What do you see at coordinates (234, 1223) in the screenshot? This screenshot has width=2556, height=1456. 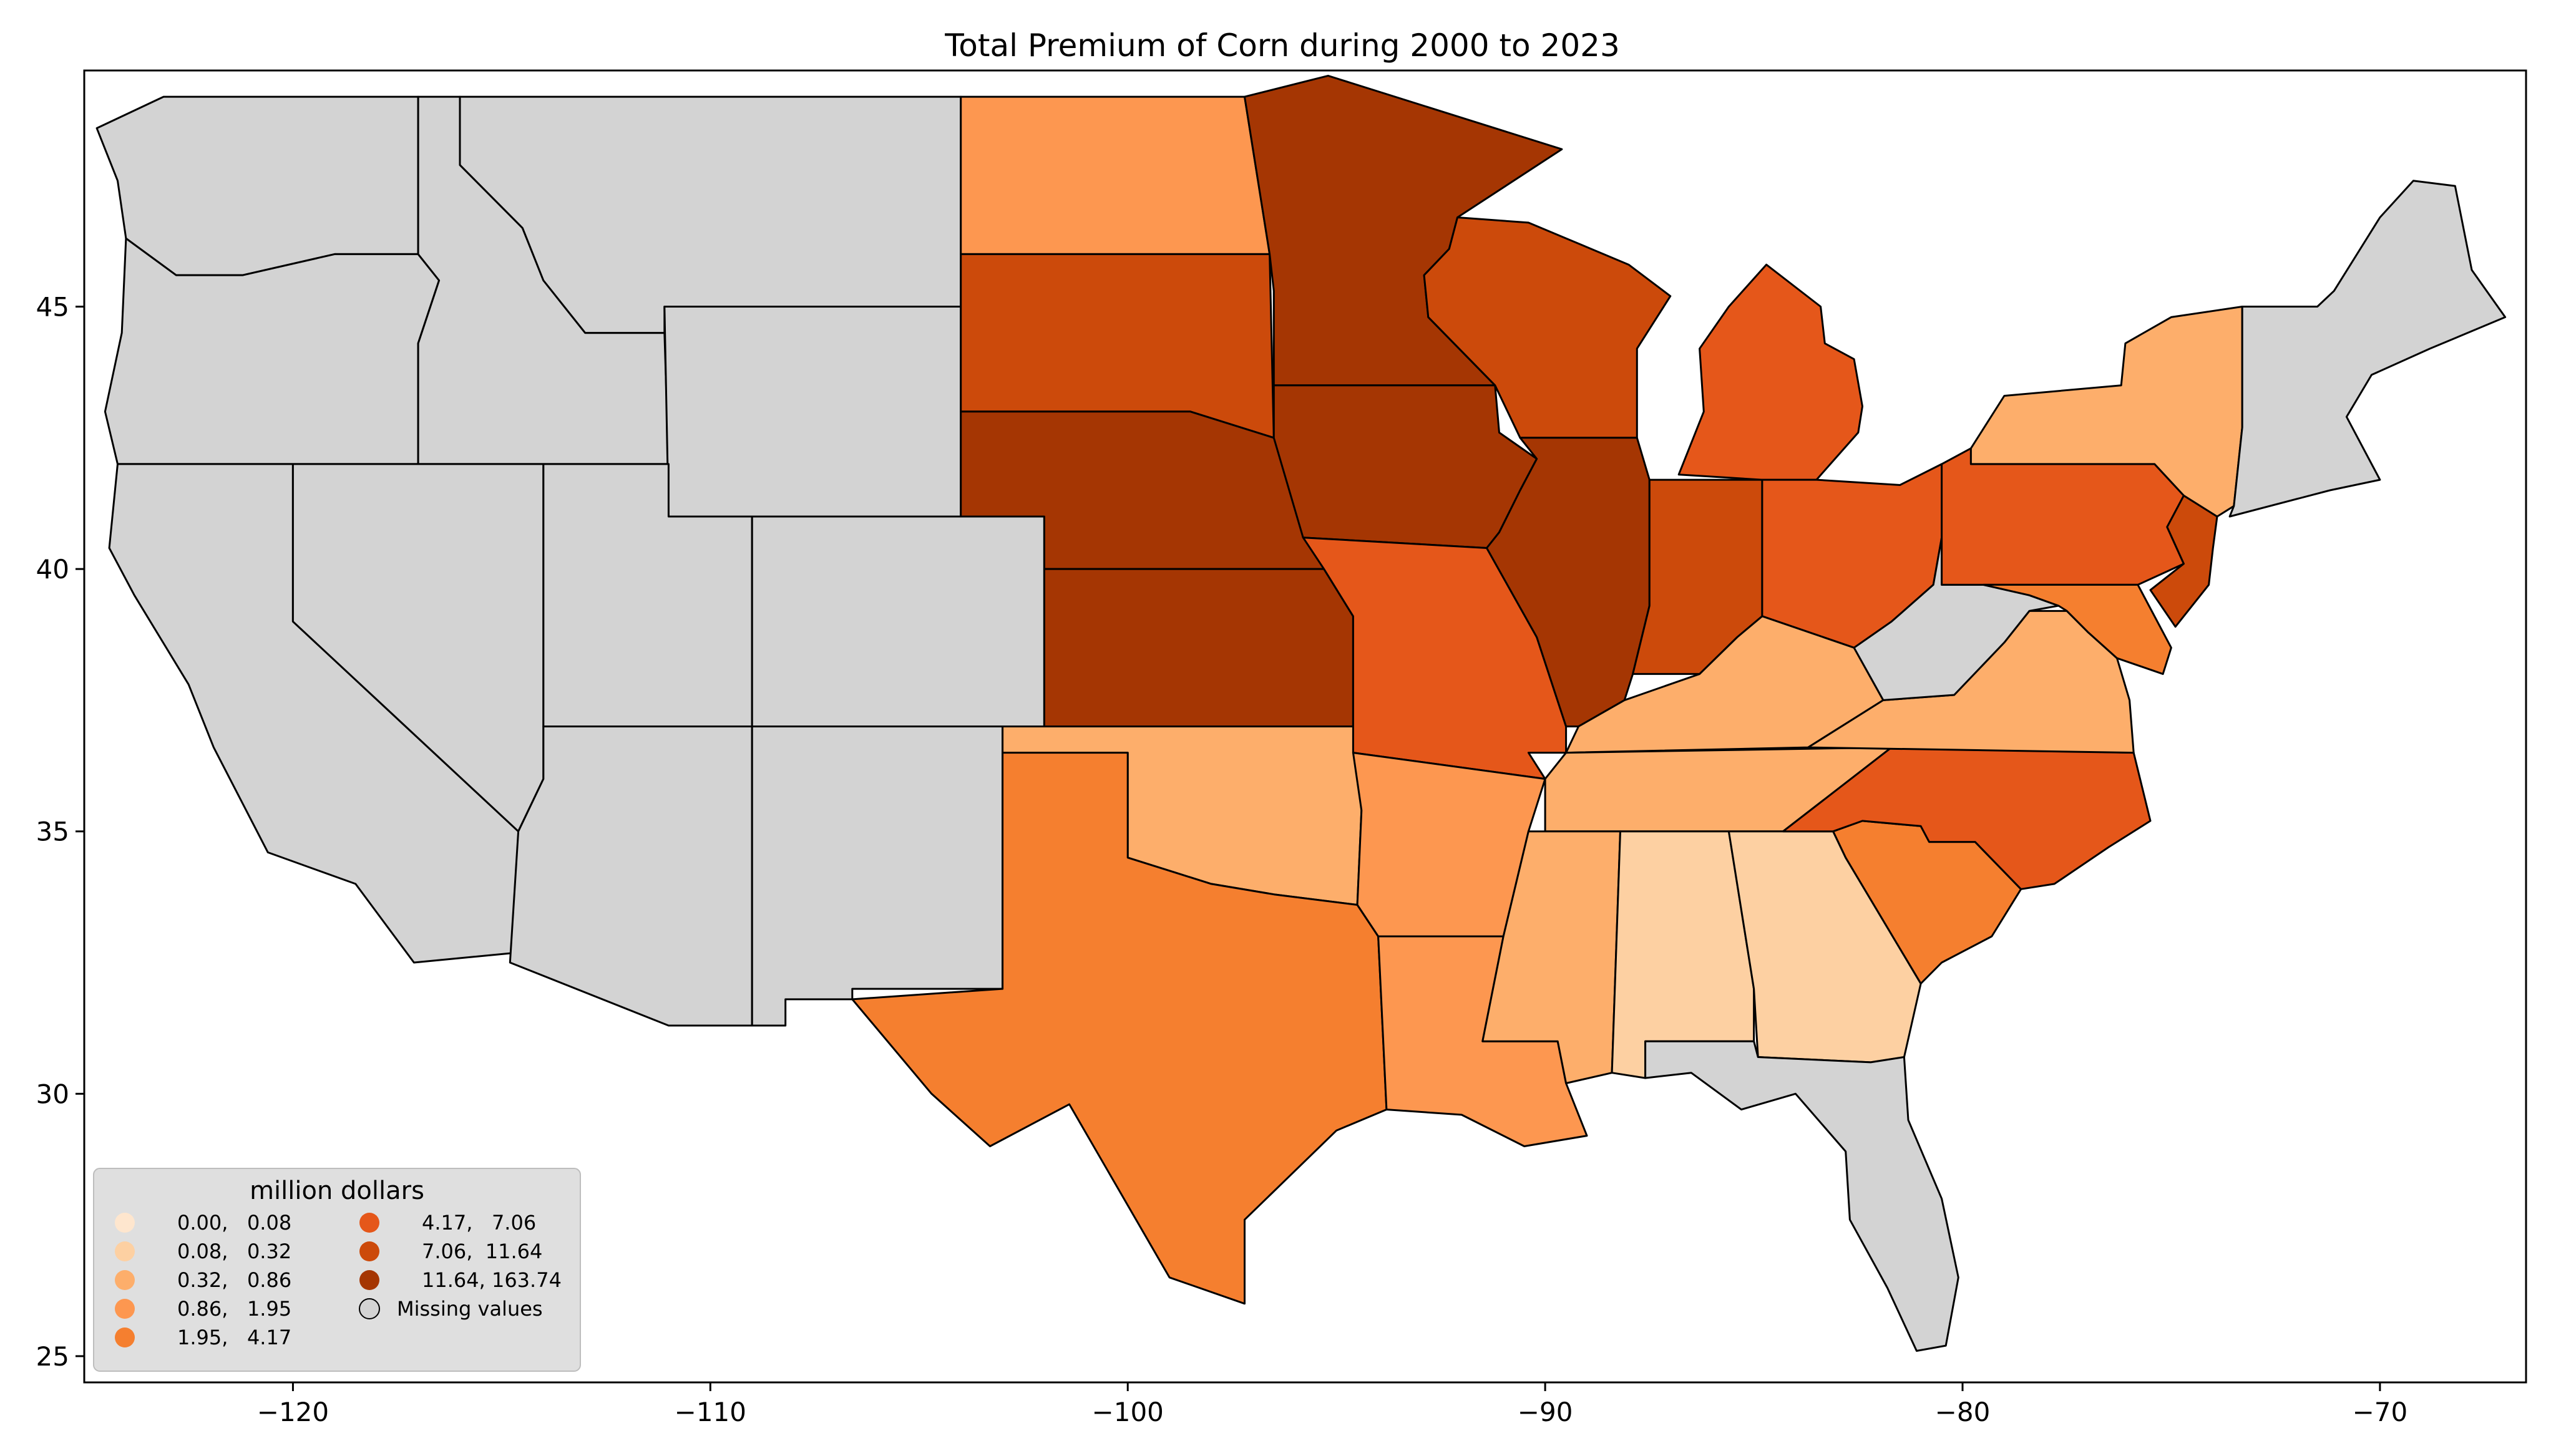 I see `legend-label: 0.00, 0.08` at bounding box center [234, 1223].